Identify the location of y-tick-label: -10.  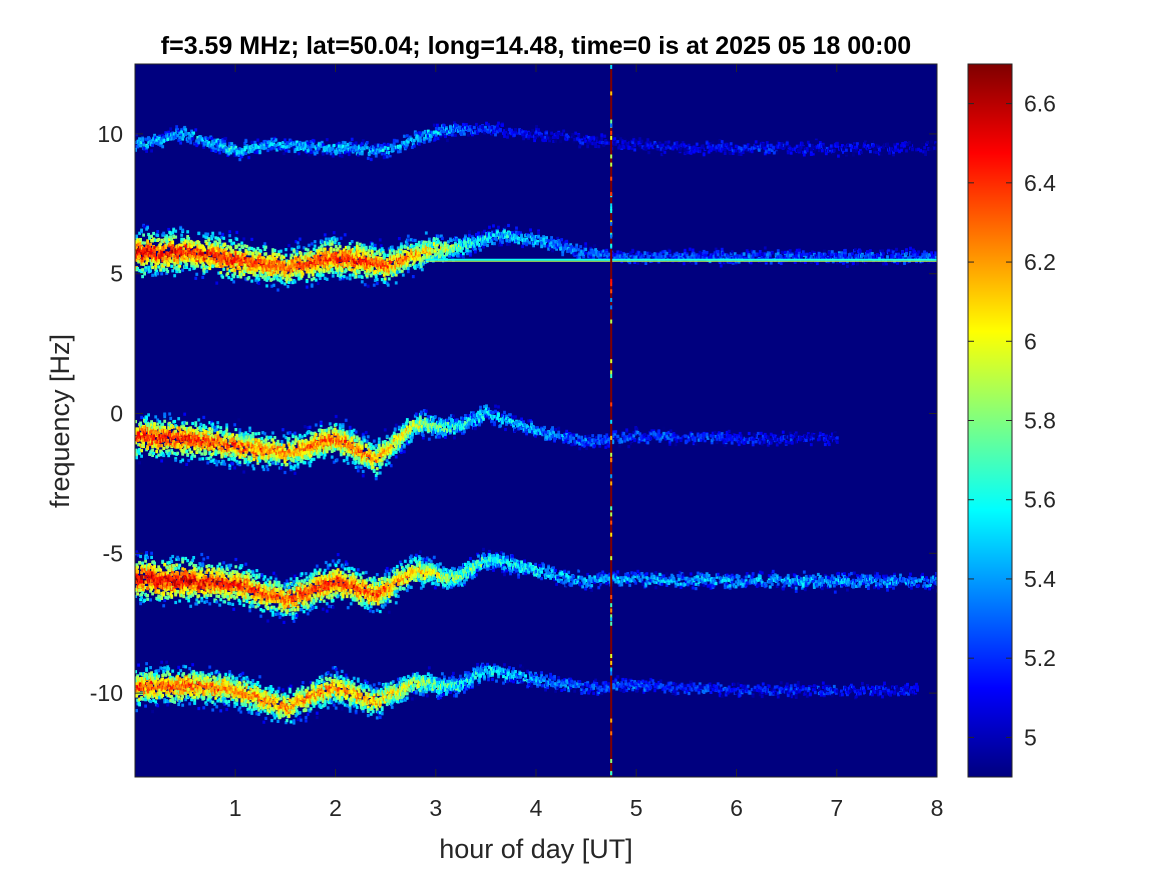
(106, 693).